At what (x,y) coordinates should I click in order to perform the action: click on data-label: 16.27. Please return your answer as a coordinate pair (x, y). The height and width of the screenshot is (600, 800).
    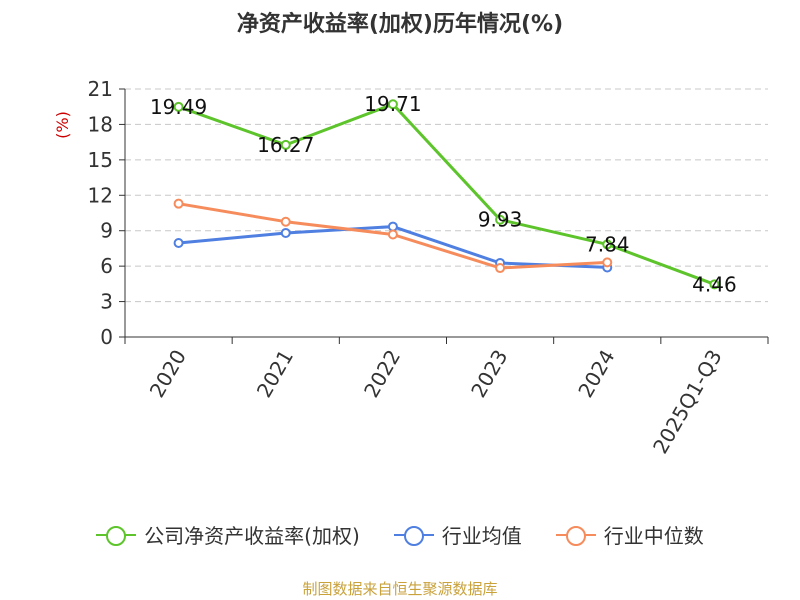
    Looking at the image, I should click on (285, 145).